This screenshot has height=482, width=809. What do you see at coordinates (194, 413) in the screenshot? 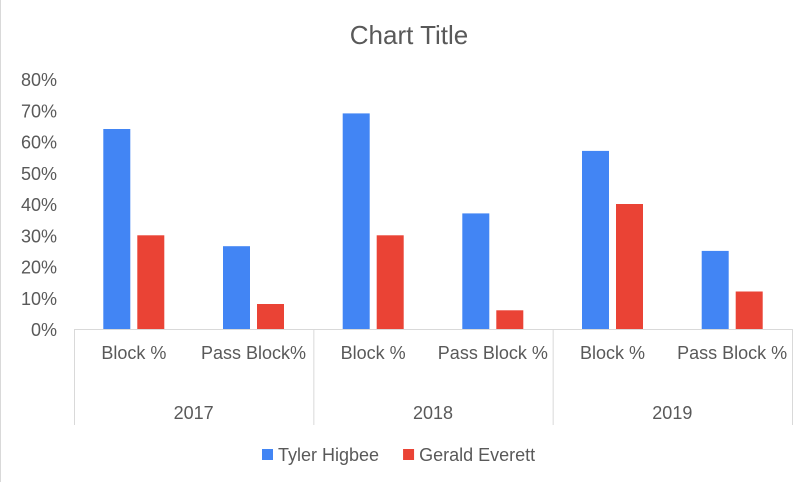
I see `x-group-label: 2017` at bounding box center [194, 413].